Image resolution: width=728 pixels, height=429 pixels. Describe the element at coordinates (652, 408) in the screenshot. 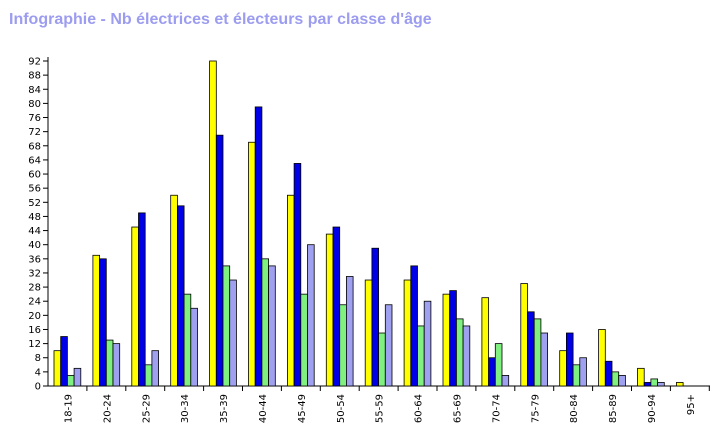

I see `x-tick-label: 90-94` at that location.